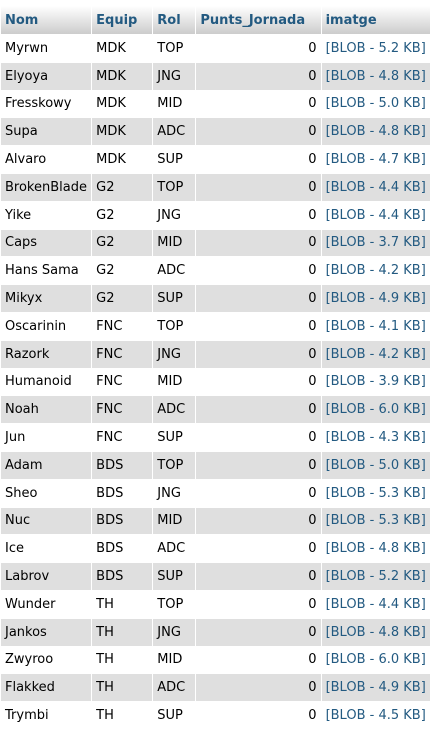 The image size is (433, 731). What do you see at coordinates (46, 576) in the screenshot?
I see `cell-nom: Labrov` at bounding box center [46, 576].